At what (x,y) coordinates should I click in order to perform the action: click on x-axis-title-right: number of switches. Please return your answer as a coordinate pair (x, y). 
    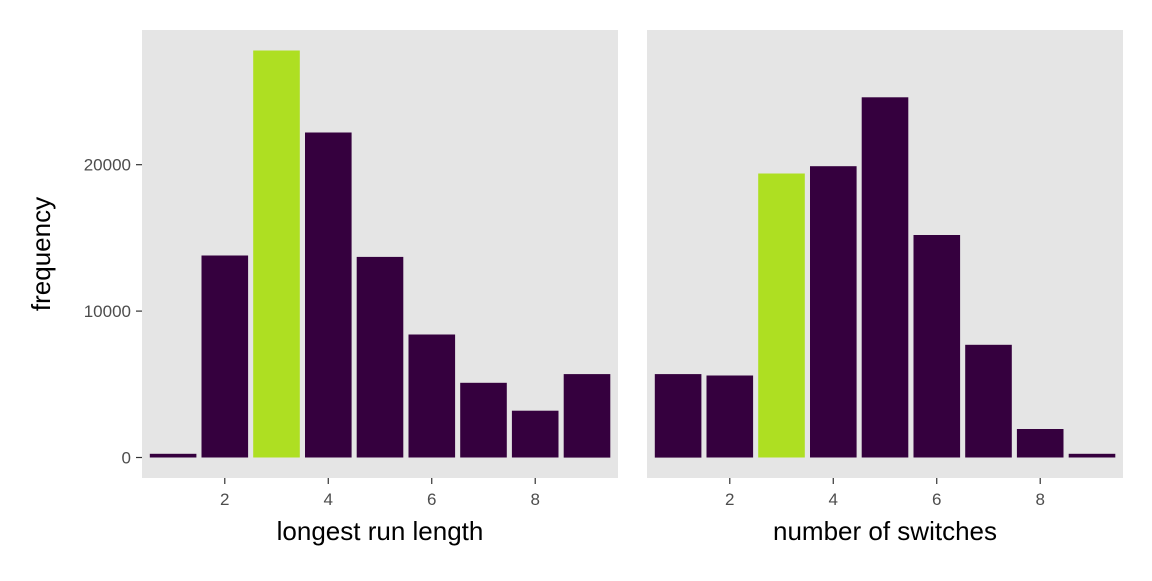
    Looking at the image, I should click on (885, 531).